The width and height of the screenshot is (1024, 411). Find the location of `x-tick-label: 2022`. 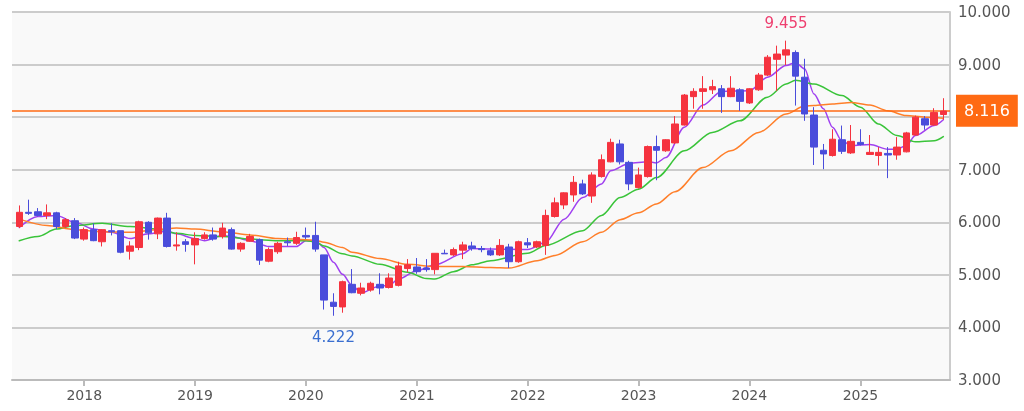

x-tick-label: 2022 is located at coordinates (527, 395).